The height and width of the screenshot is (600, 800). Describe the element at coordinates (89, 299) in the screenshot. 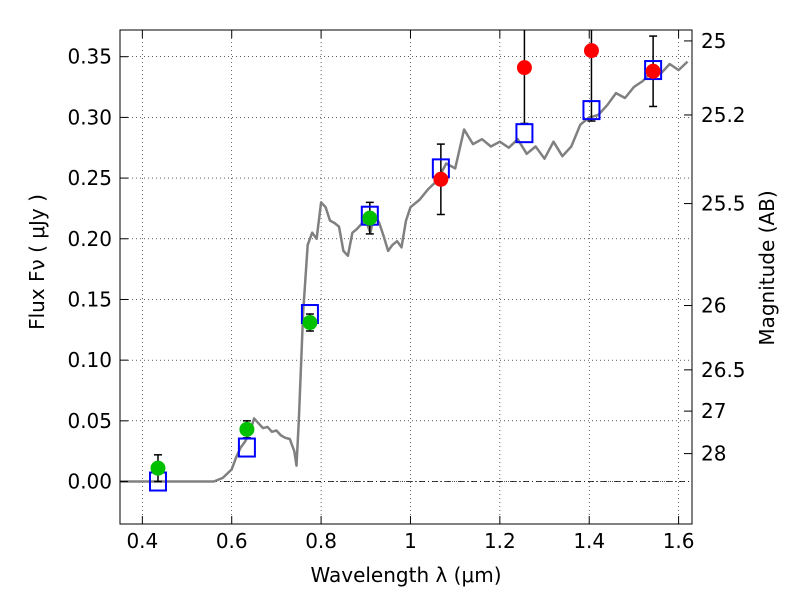

I see `y-tick-label: 0.15` at that location.